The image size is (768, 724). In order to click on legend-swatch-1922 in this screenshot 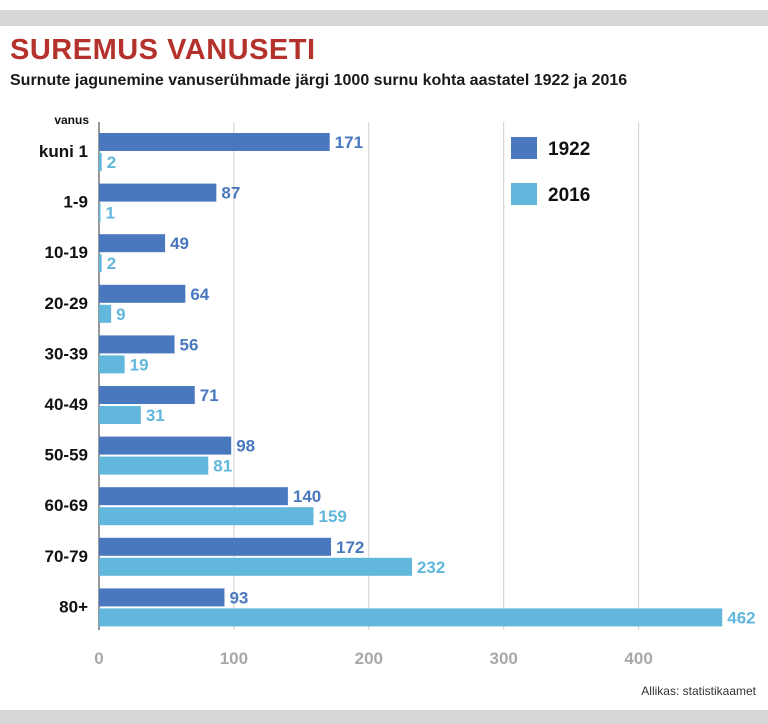, I will do `click(524, 148)`.